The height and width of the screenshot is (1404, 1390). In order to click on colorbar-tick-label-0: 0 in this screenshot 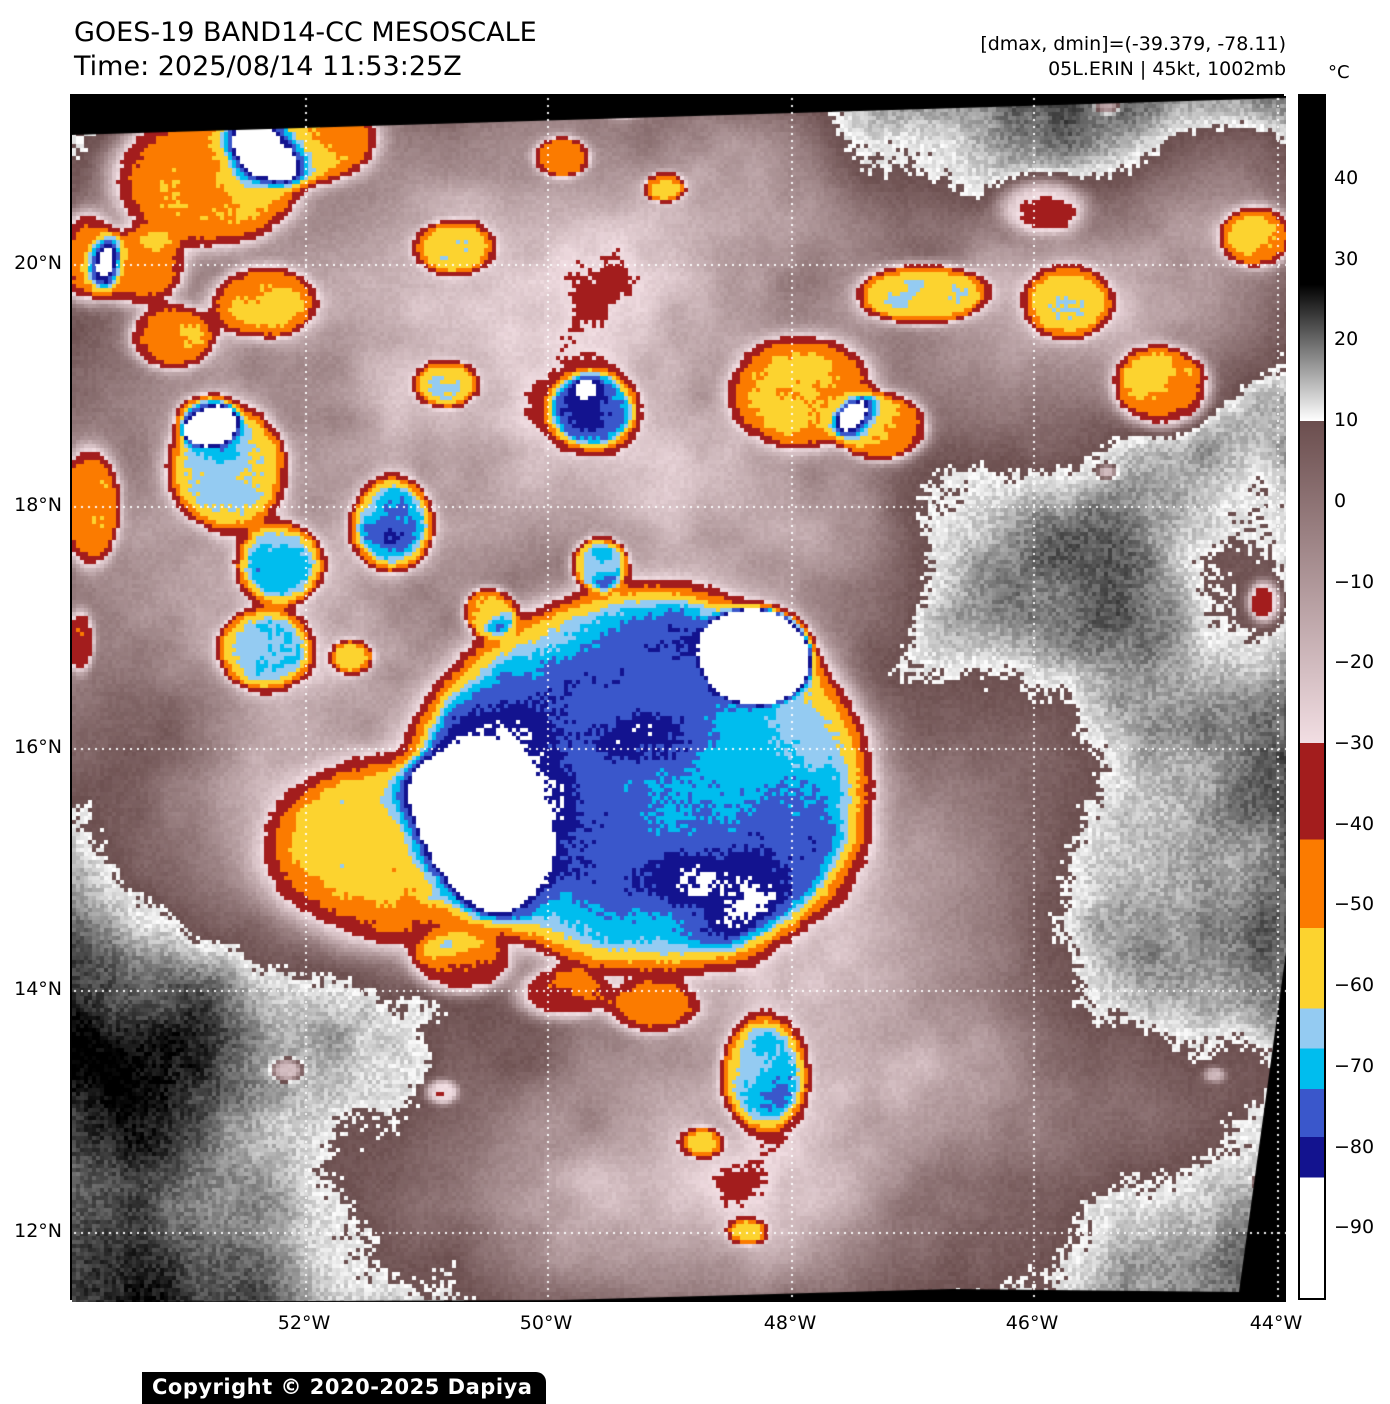, I will do `click(1340, 500)`.